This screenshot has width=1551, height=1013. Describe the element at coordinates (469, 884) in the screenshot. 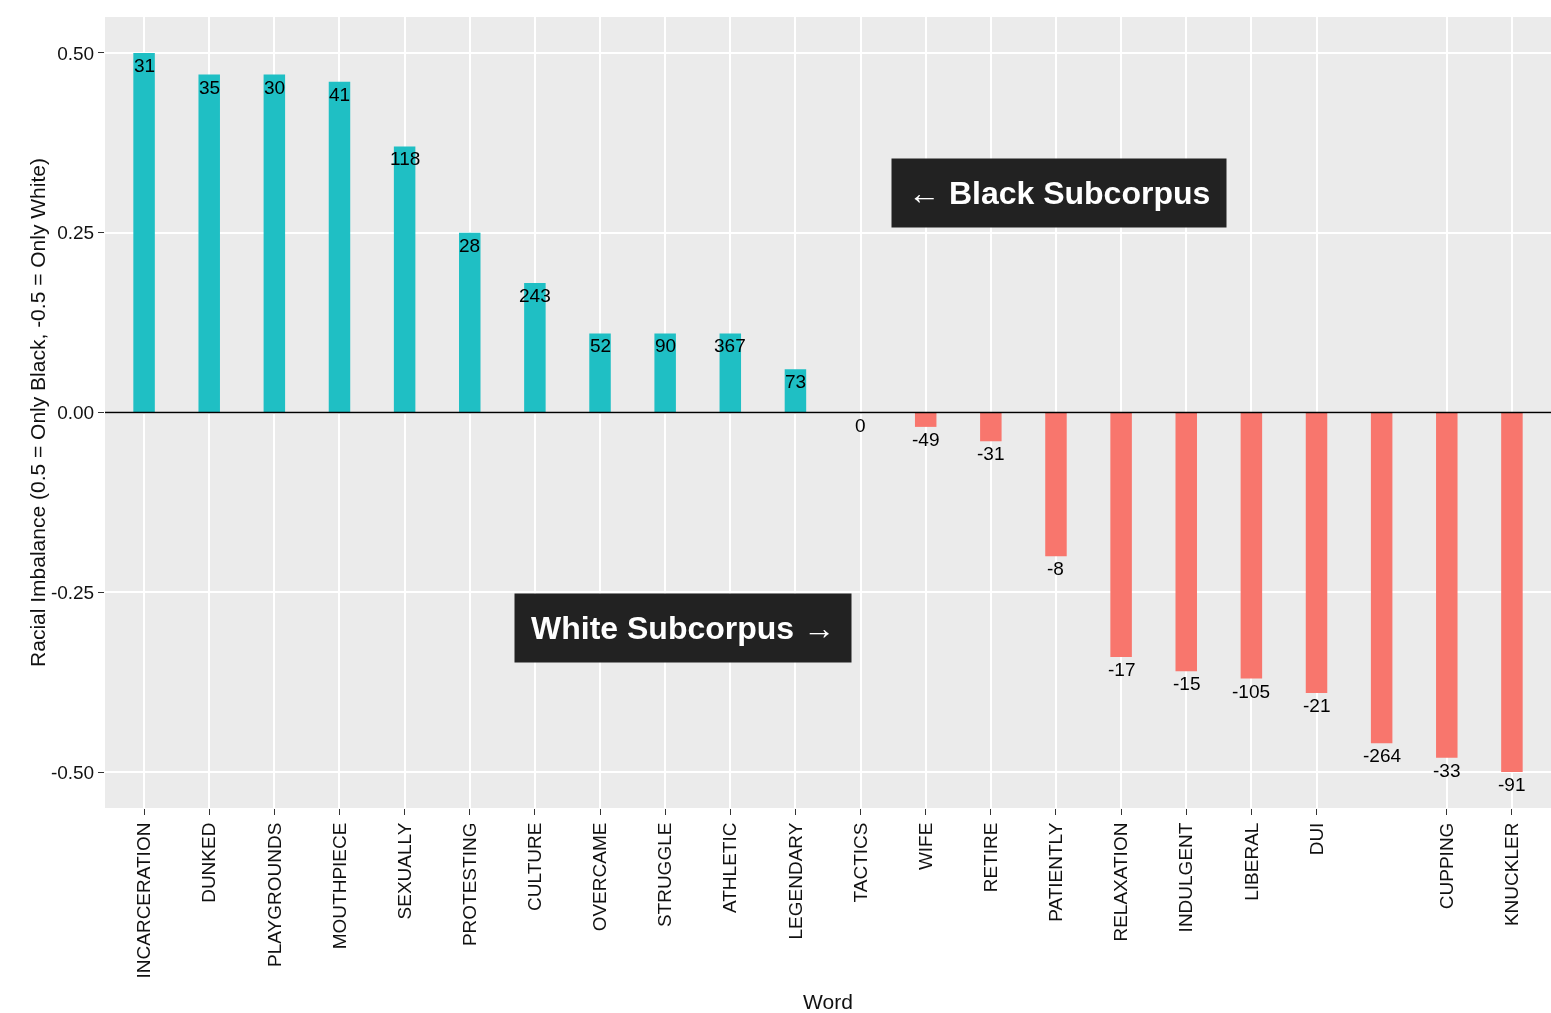

I see `x-tick-label: PROTESTING` at that location.